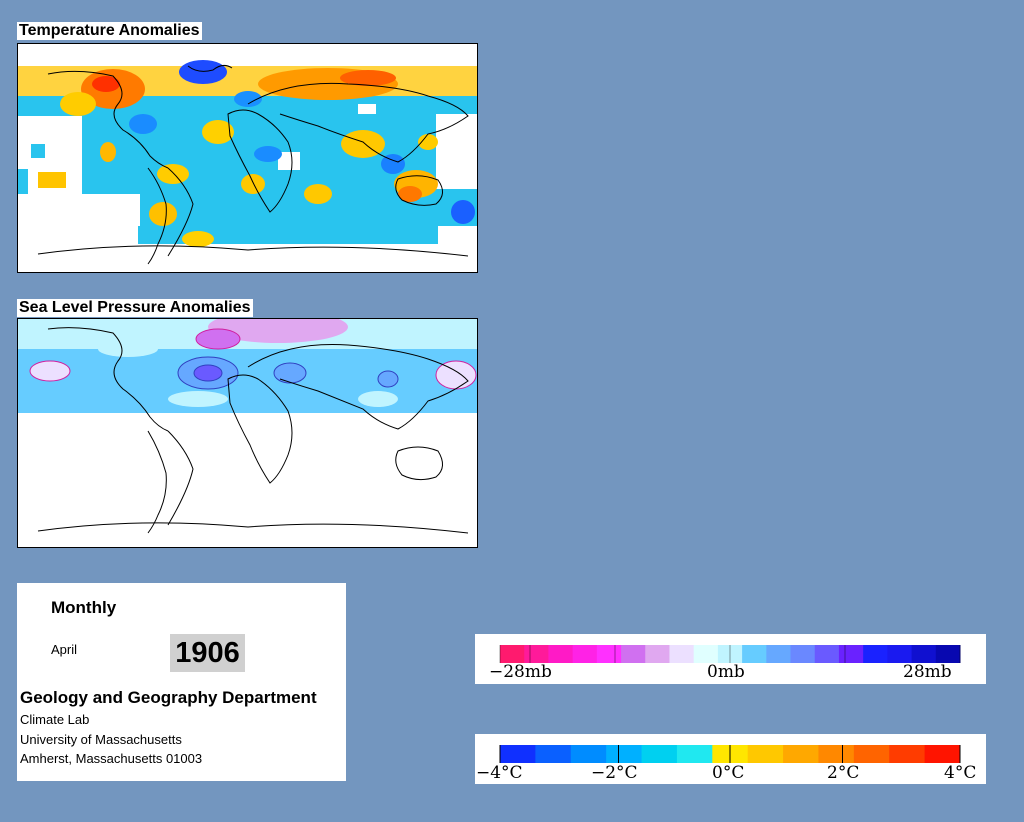 The height and width of the screenshot is (822, 1024). I want to click on frequency-label: Monthly, so click(84, 607).